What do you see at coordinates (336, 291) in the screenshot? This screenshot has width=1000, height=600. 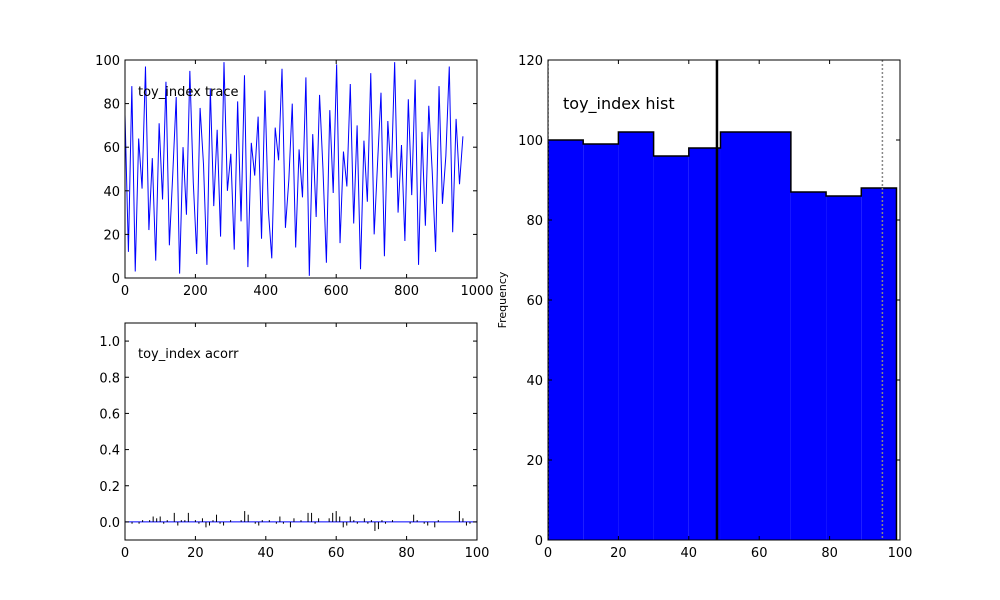 I see `x-tick-label: 600` at bounding box center [336, 291].